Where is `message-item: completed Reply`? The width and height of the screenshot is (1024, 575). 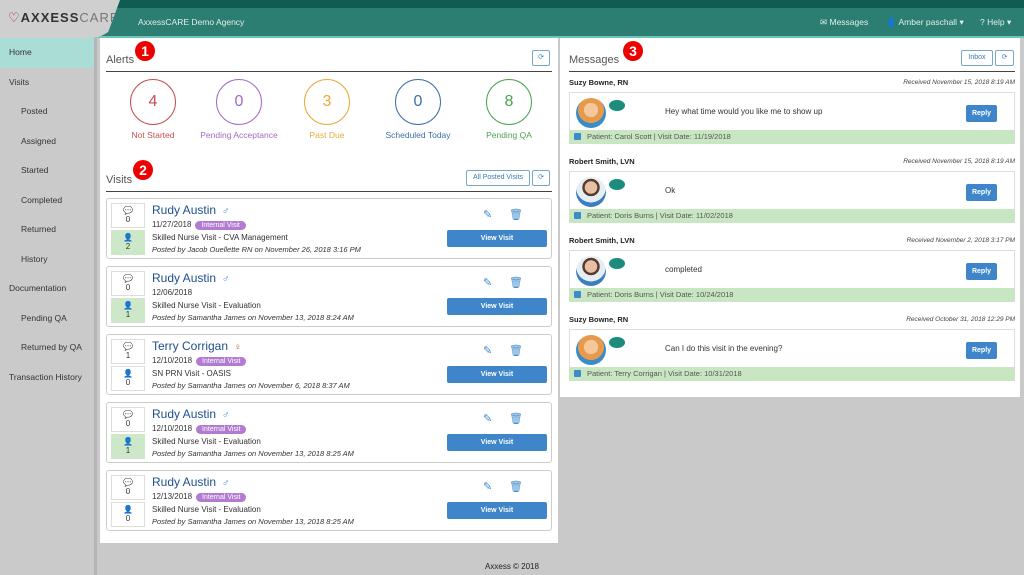
message-item: completed Reply is located at coordinates (792, 269).